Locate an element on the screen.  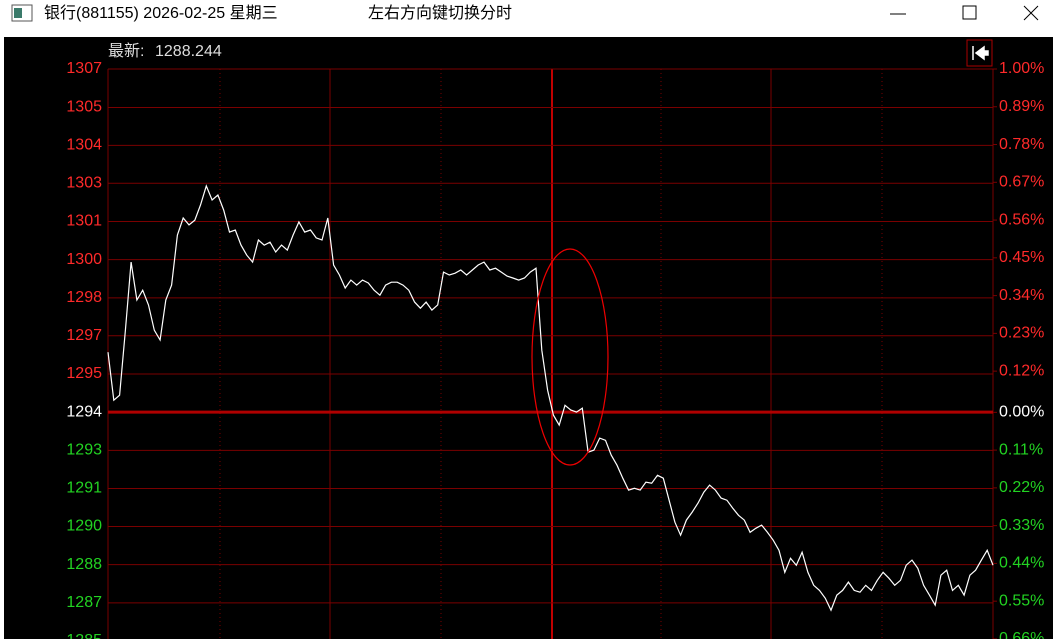
y2-tick-label: 0.44% is located at coordinates (1021, 563).